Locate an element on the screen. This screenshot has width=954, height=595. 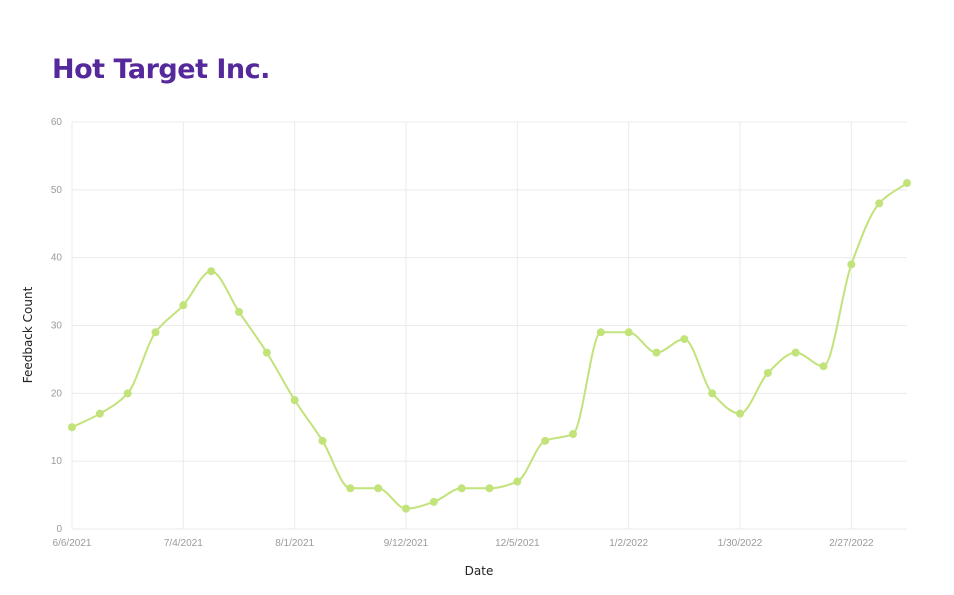
x-tick-label: 6/6/2021 is located at coordinates (72, 543).